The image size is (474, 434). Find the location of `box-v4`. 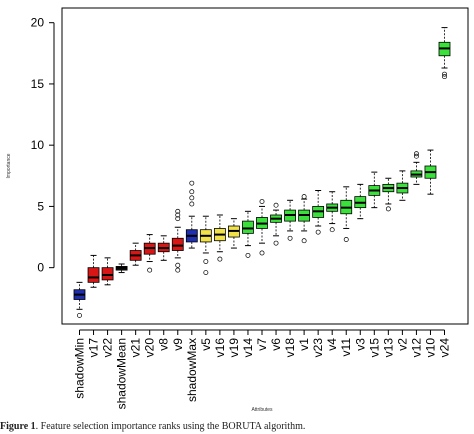

box-v4 is located at coordinates (332, 212).